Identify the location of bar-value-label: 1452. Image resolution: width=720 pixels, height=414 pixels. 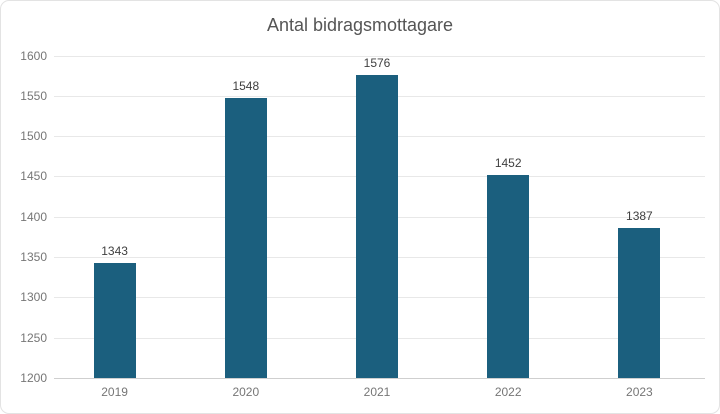
(508, 163).